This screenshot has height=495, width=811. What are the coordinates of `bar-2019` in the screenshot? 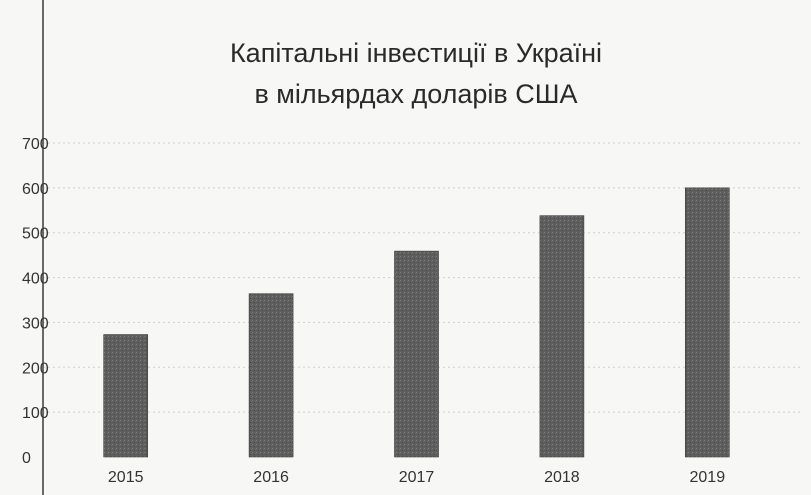 It's located at (707, 322).